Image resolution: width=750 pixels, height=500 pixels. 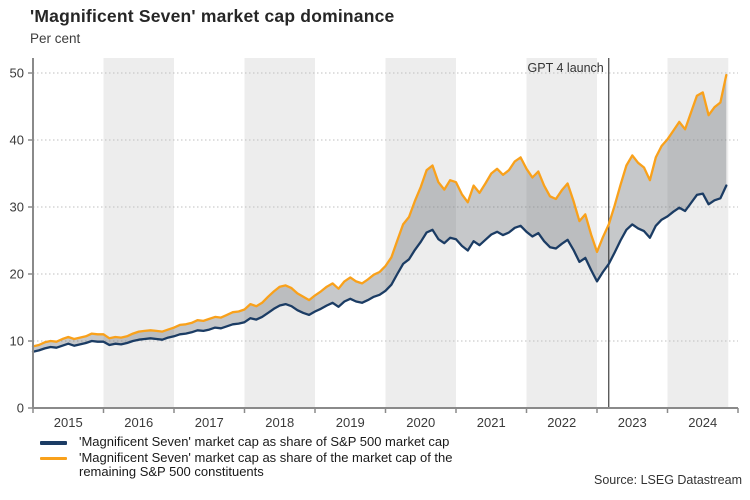 What do you see at coordinates (279, 422) in the screenshot?
I see `x-tick-label-2018: 2018` at bounding box center [279, 422].